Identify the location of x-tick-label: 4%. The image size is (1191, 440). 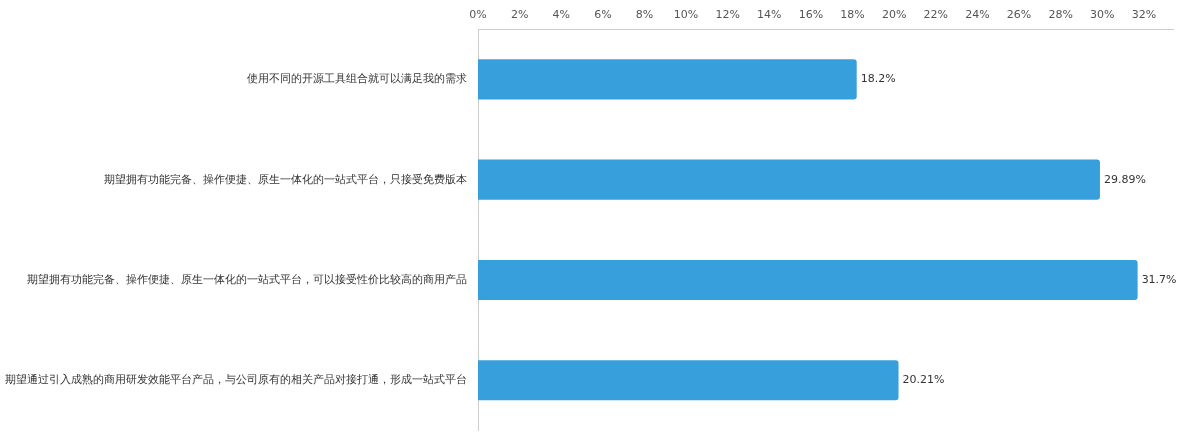
(561, 15).